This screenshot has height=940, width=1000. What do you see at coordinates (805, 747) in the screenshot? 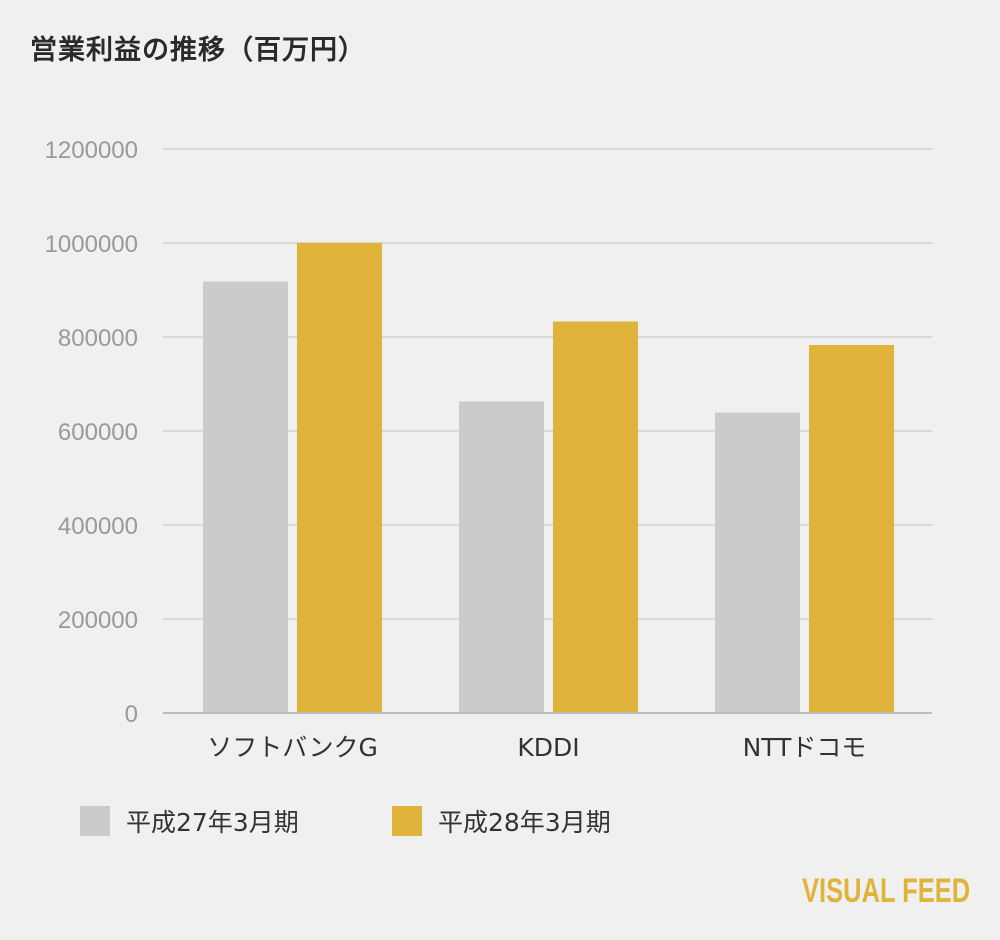
I see `x-tick-label: NTTドコモ` at bounding box center [805, 747].